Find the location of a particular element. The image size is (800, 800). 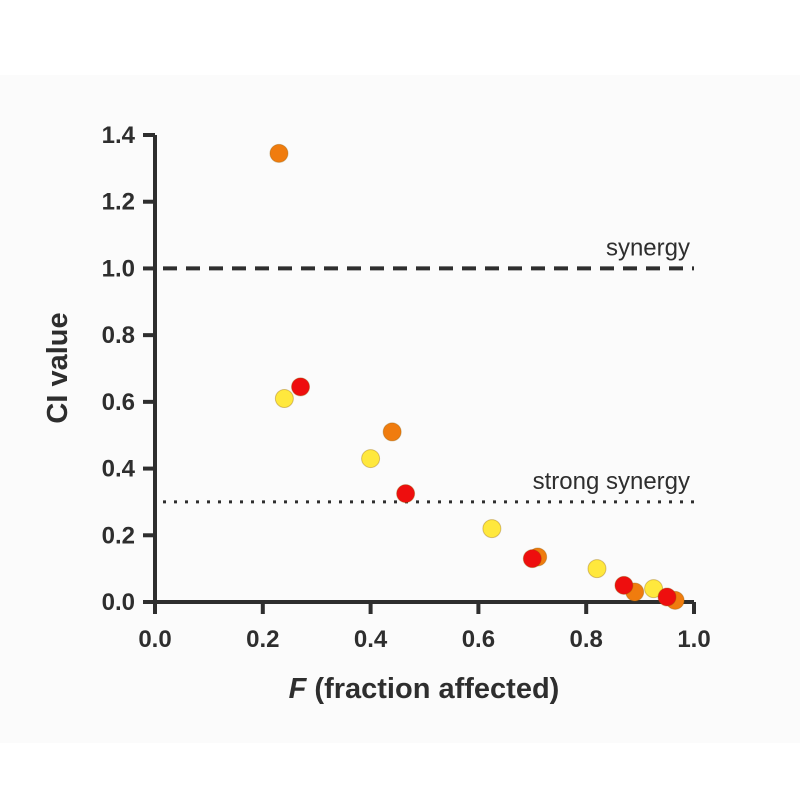

x-axis-title-variable: F is located at coordinates (298, 689).